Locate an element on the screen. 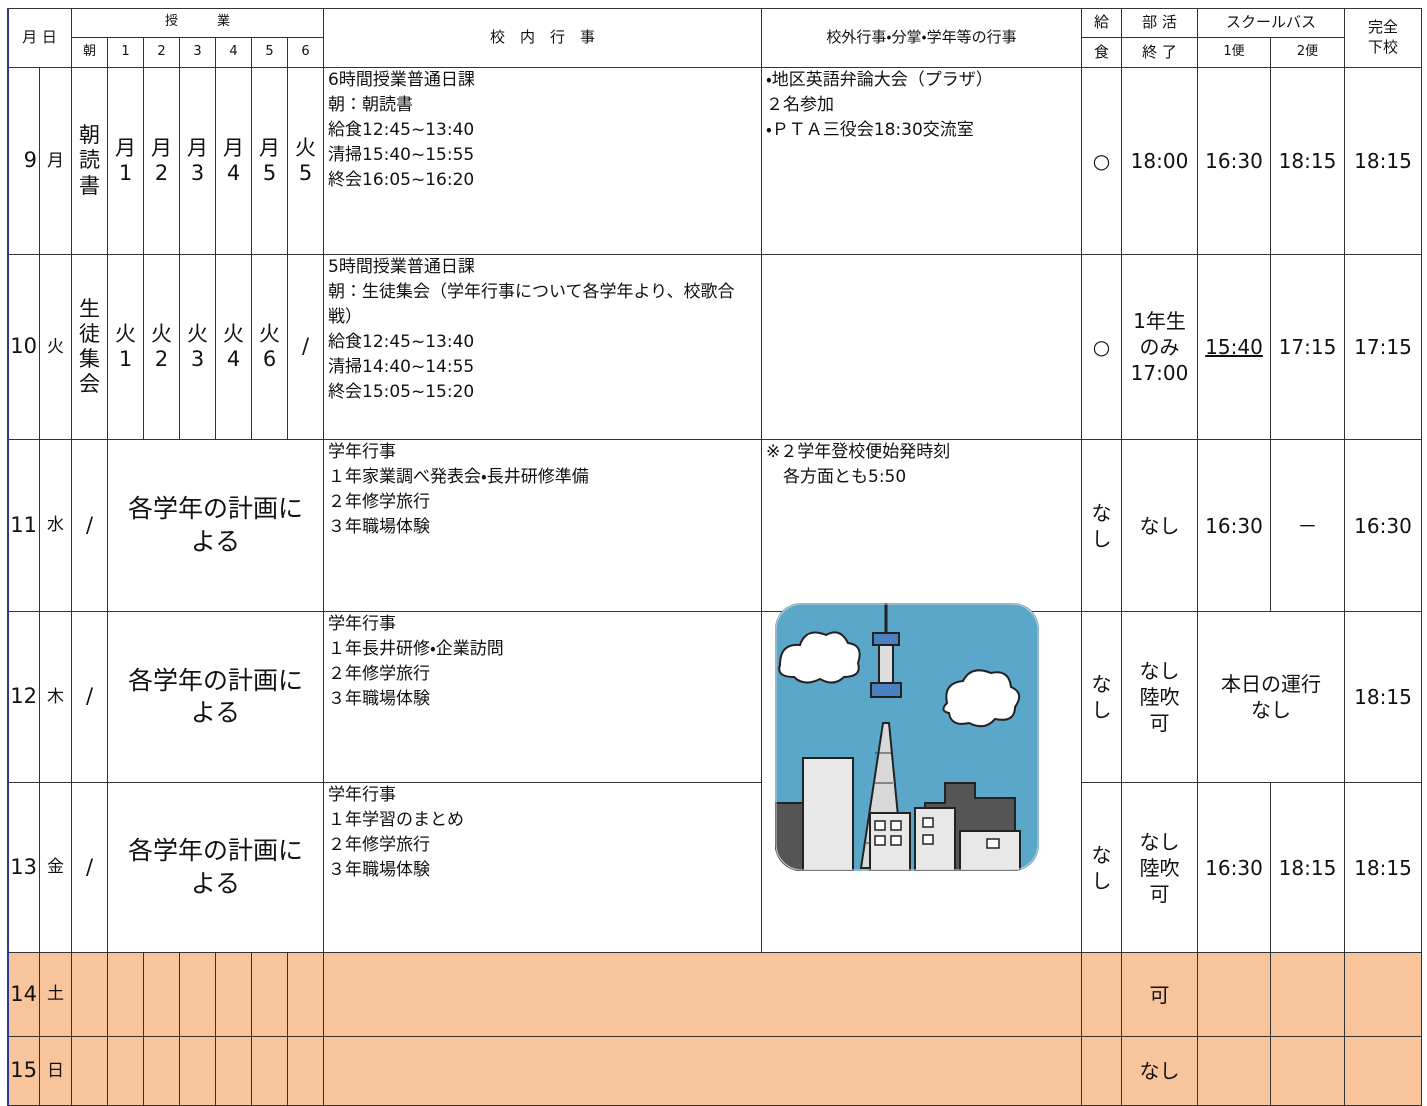  period: 火 2 is located at coordinates (162, 347).